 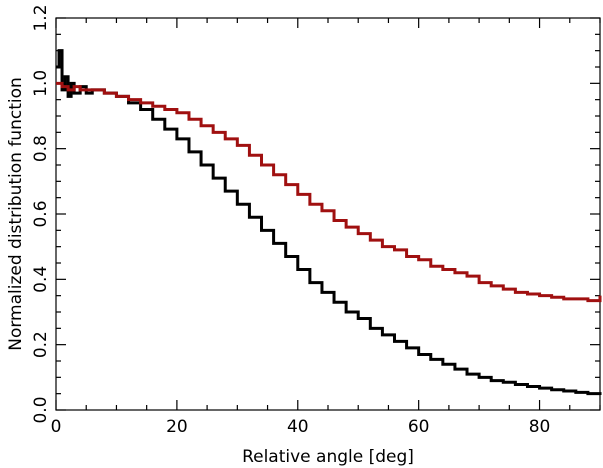 I want to click on x-tick-label: 60, so click(x=419, y=427).